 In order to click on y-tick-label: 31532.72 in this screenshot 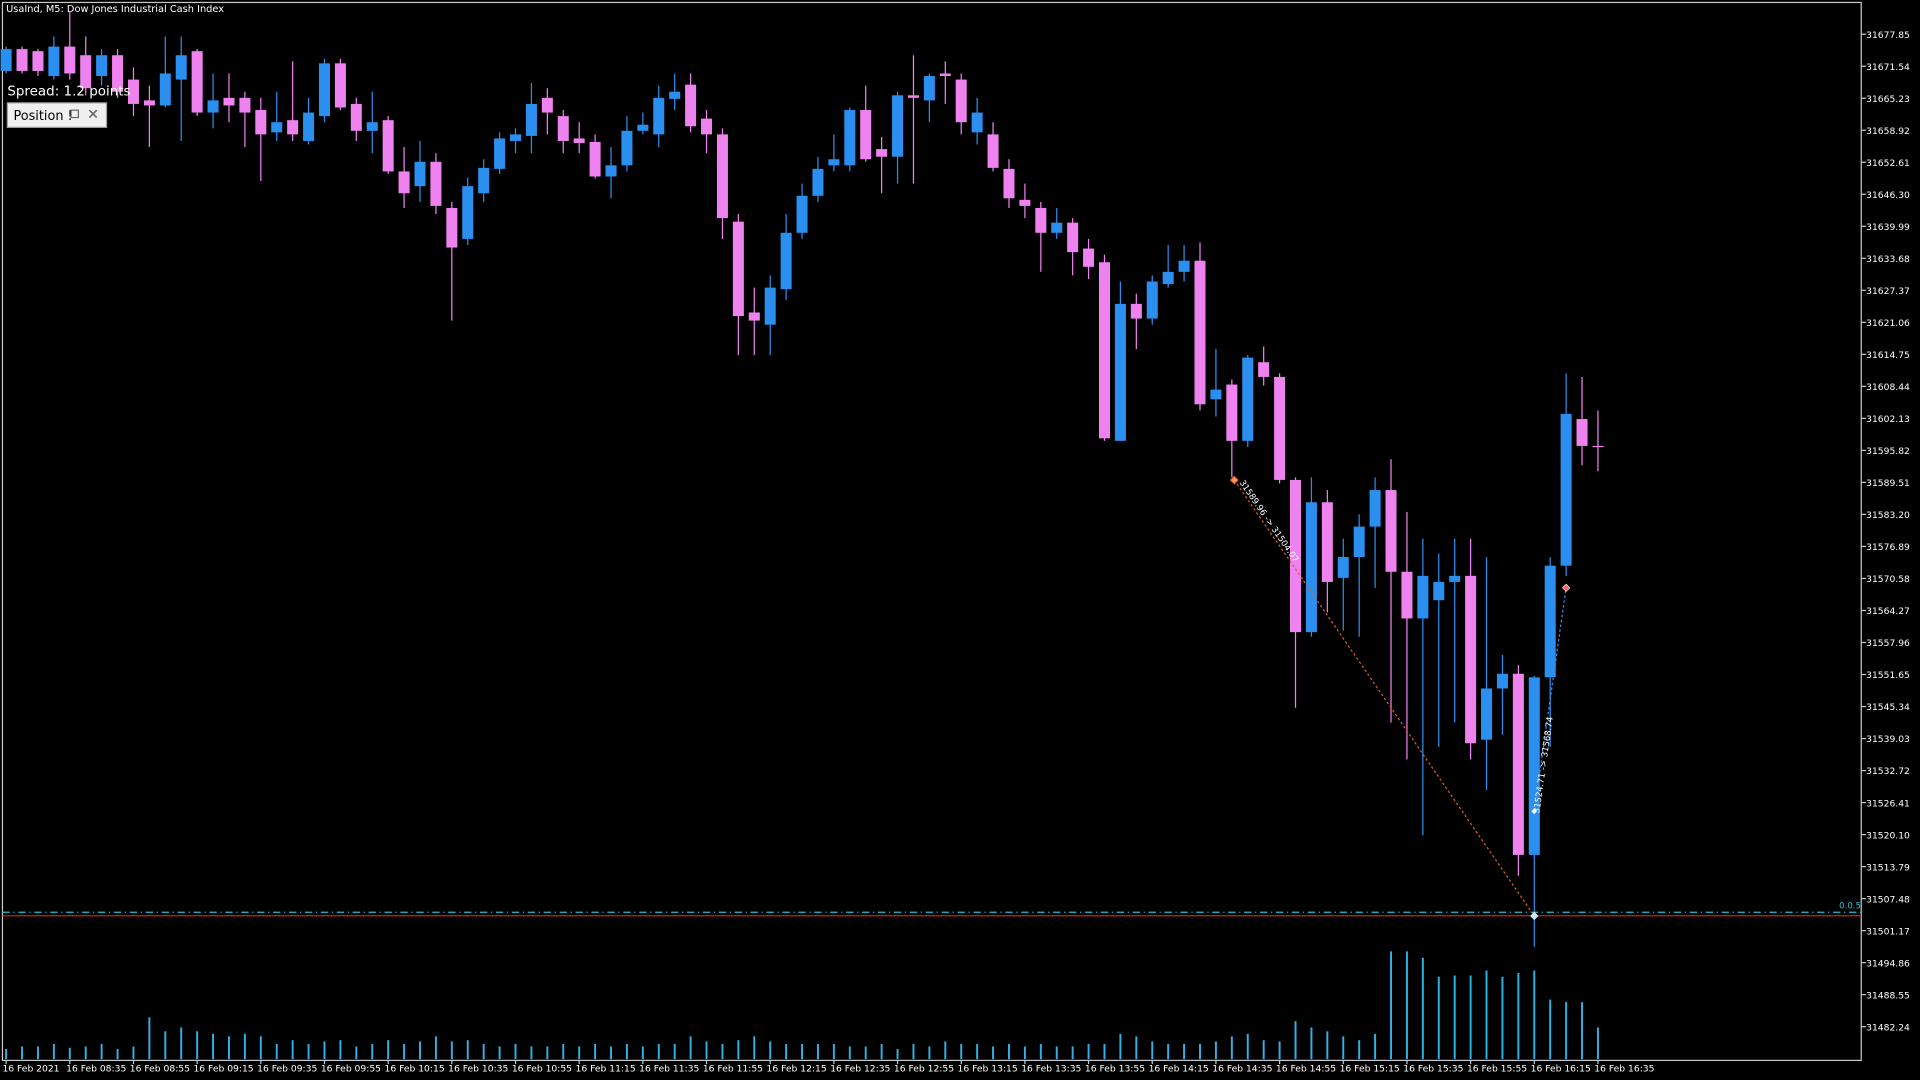, I will do `click(1888, 771)`.